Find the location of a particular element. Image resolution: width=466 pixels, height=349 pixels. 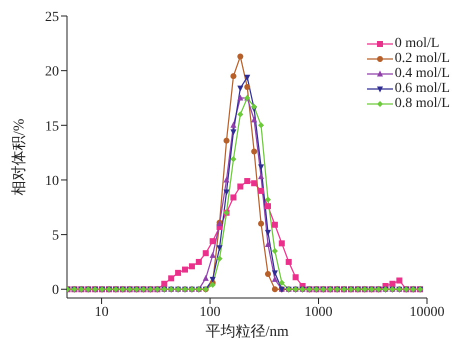

legend-label: 0.8 mol/L is located at coordinates (422, 103).